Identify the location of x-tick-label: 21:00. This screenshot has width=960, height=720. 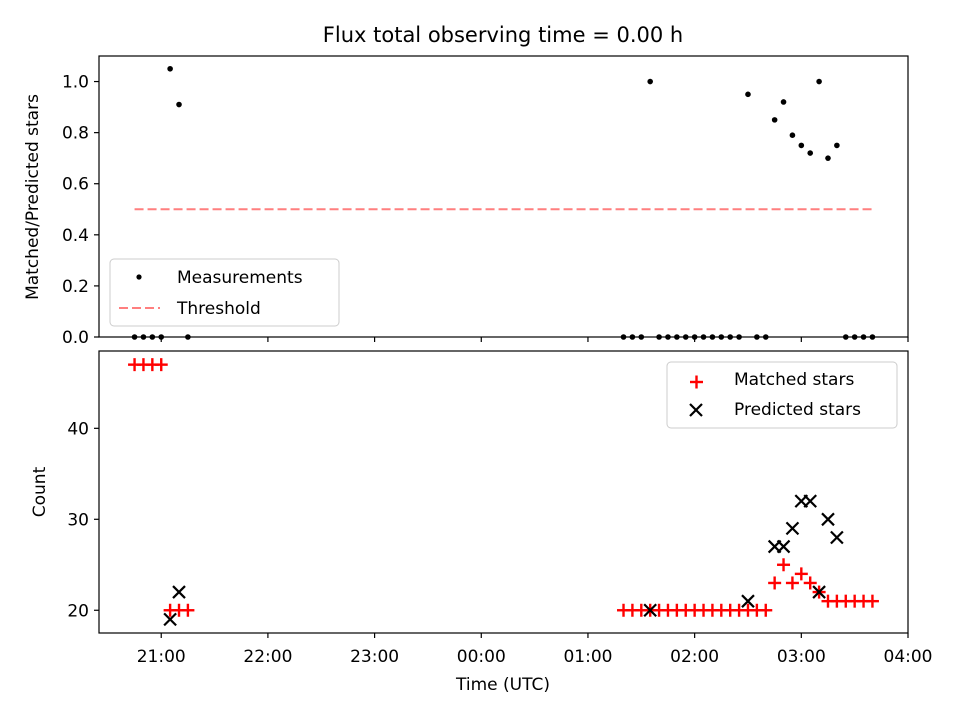
(161, 657).